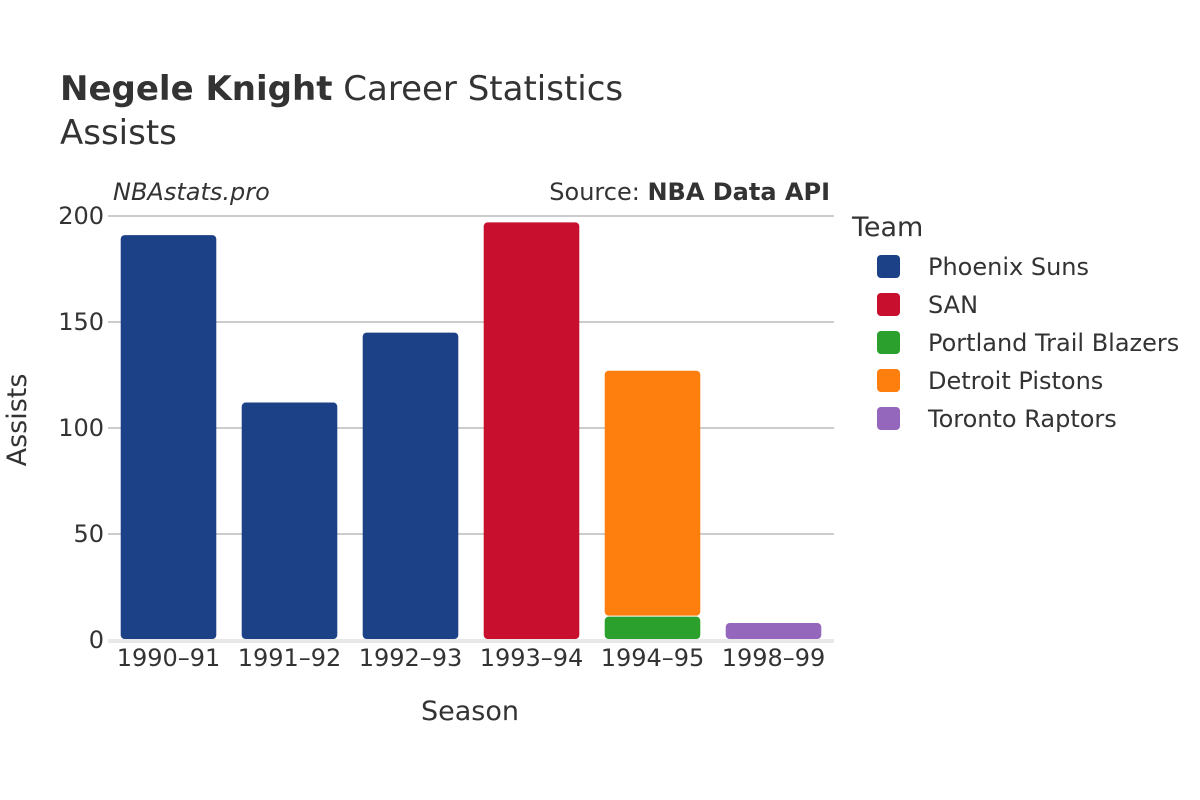 This screenshot has height=800, width=1200. What do you see at coordinates (169, 658) in the screenshot?
I see `x-tick-label: 1990–91` at bounding box center [169, 658].